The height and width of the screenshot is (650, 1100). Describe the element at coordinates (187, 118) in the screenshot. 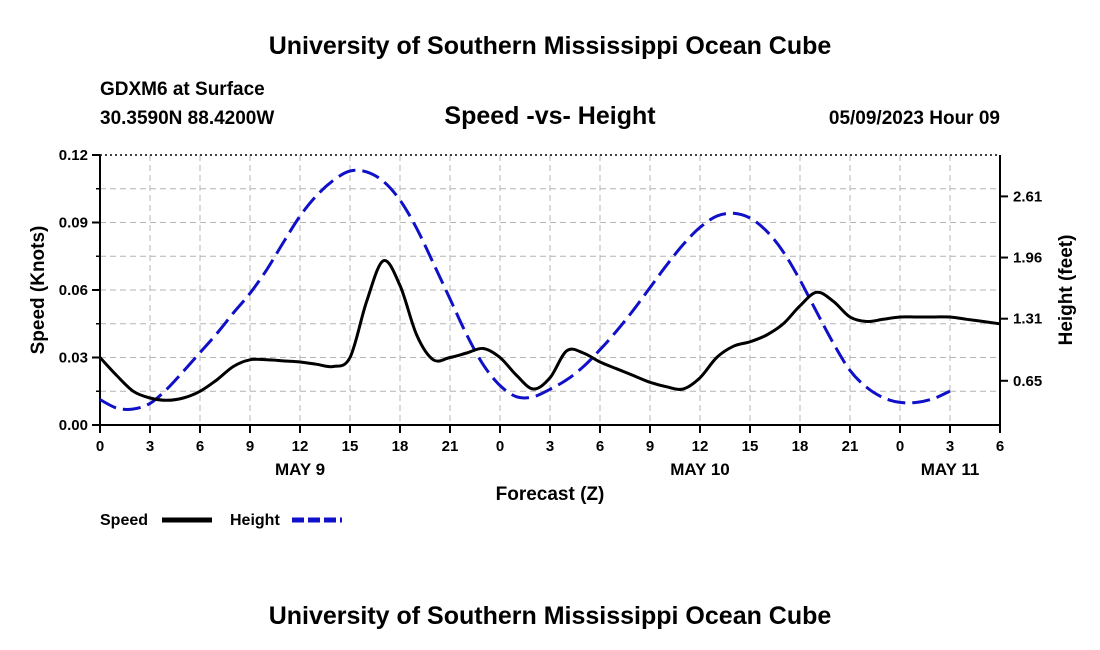

I see `location-label: 30.3590N 88.4200W` at that location.